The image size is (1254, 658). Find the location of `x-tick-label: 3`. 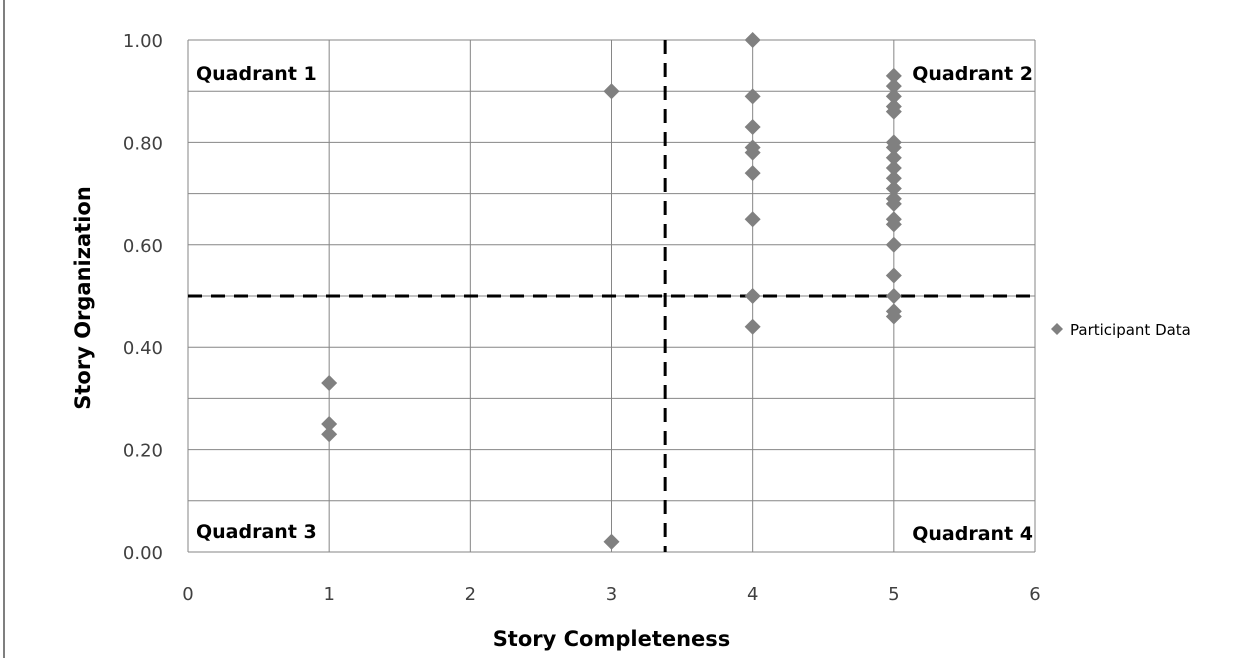

x-tick-label: 3 is located at coordinates (611, 594).